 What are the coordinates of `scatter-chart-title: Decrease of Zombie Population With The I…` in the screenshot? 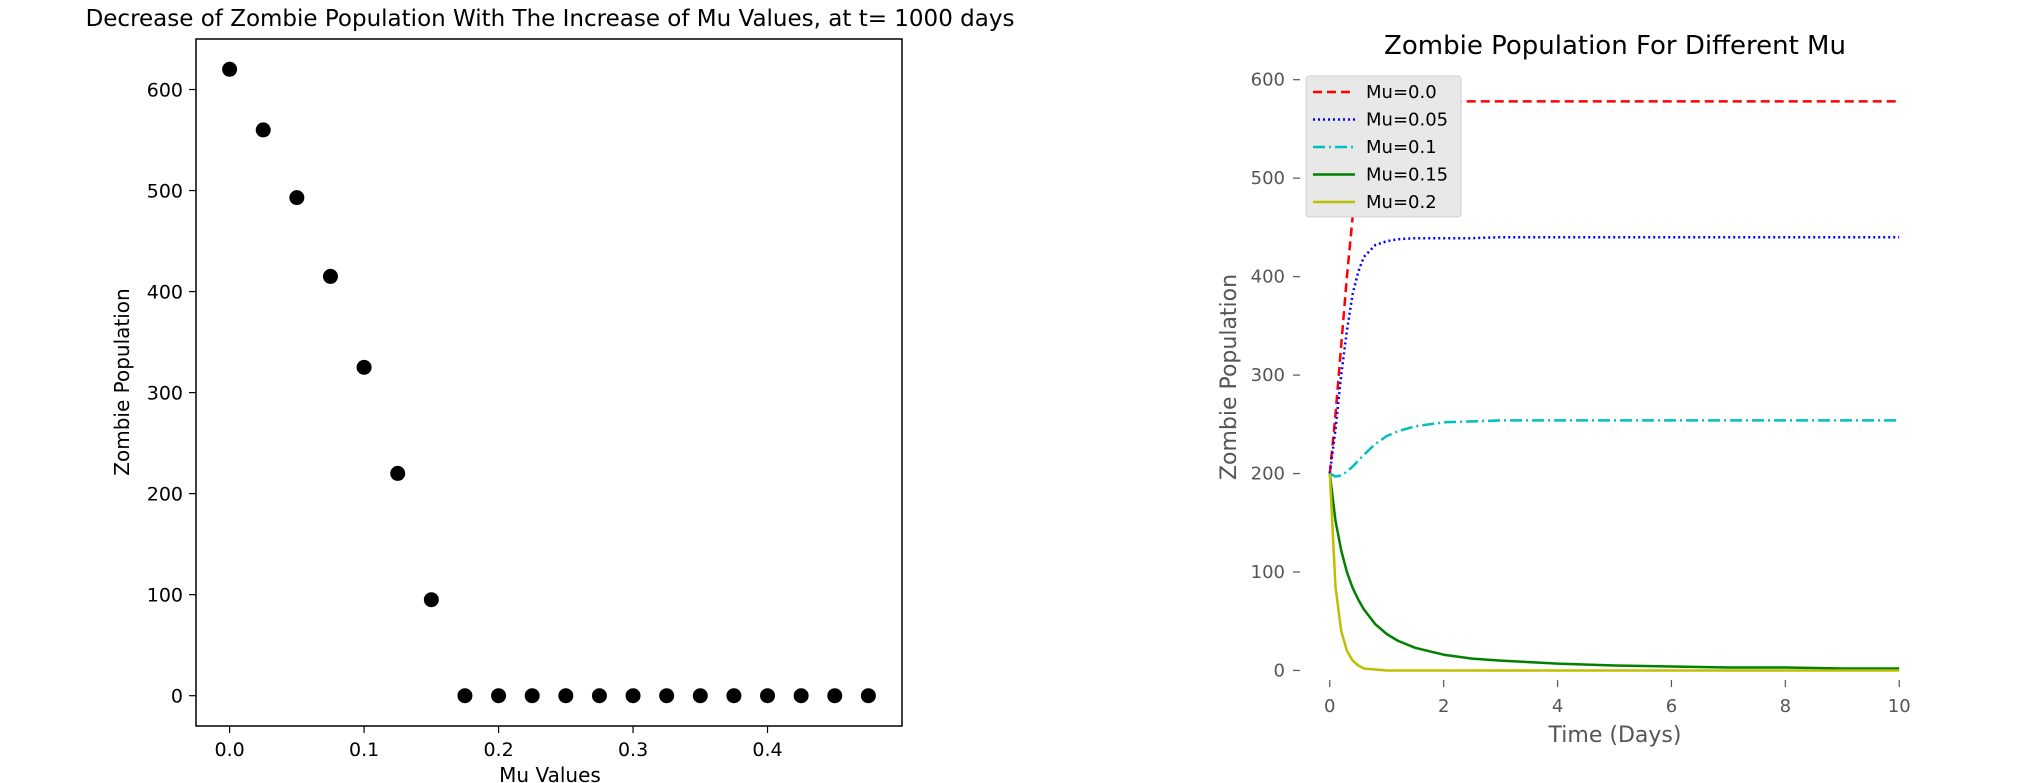 It's located at (550, 19).